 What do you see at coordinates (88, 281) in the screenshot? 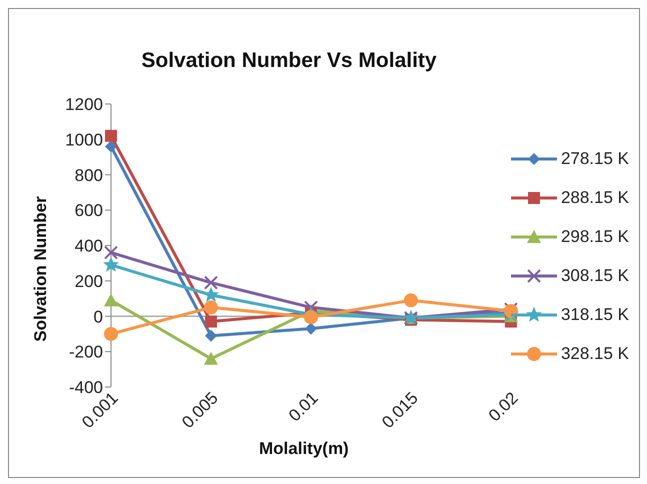
I see `y-tick-label: 200` at bounding box center [88, 281].